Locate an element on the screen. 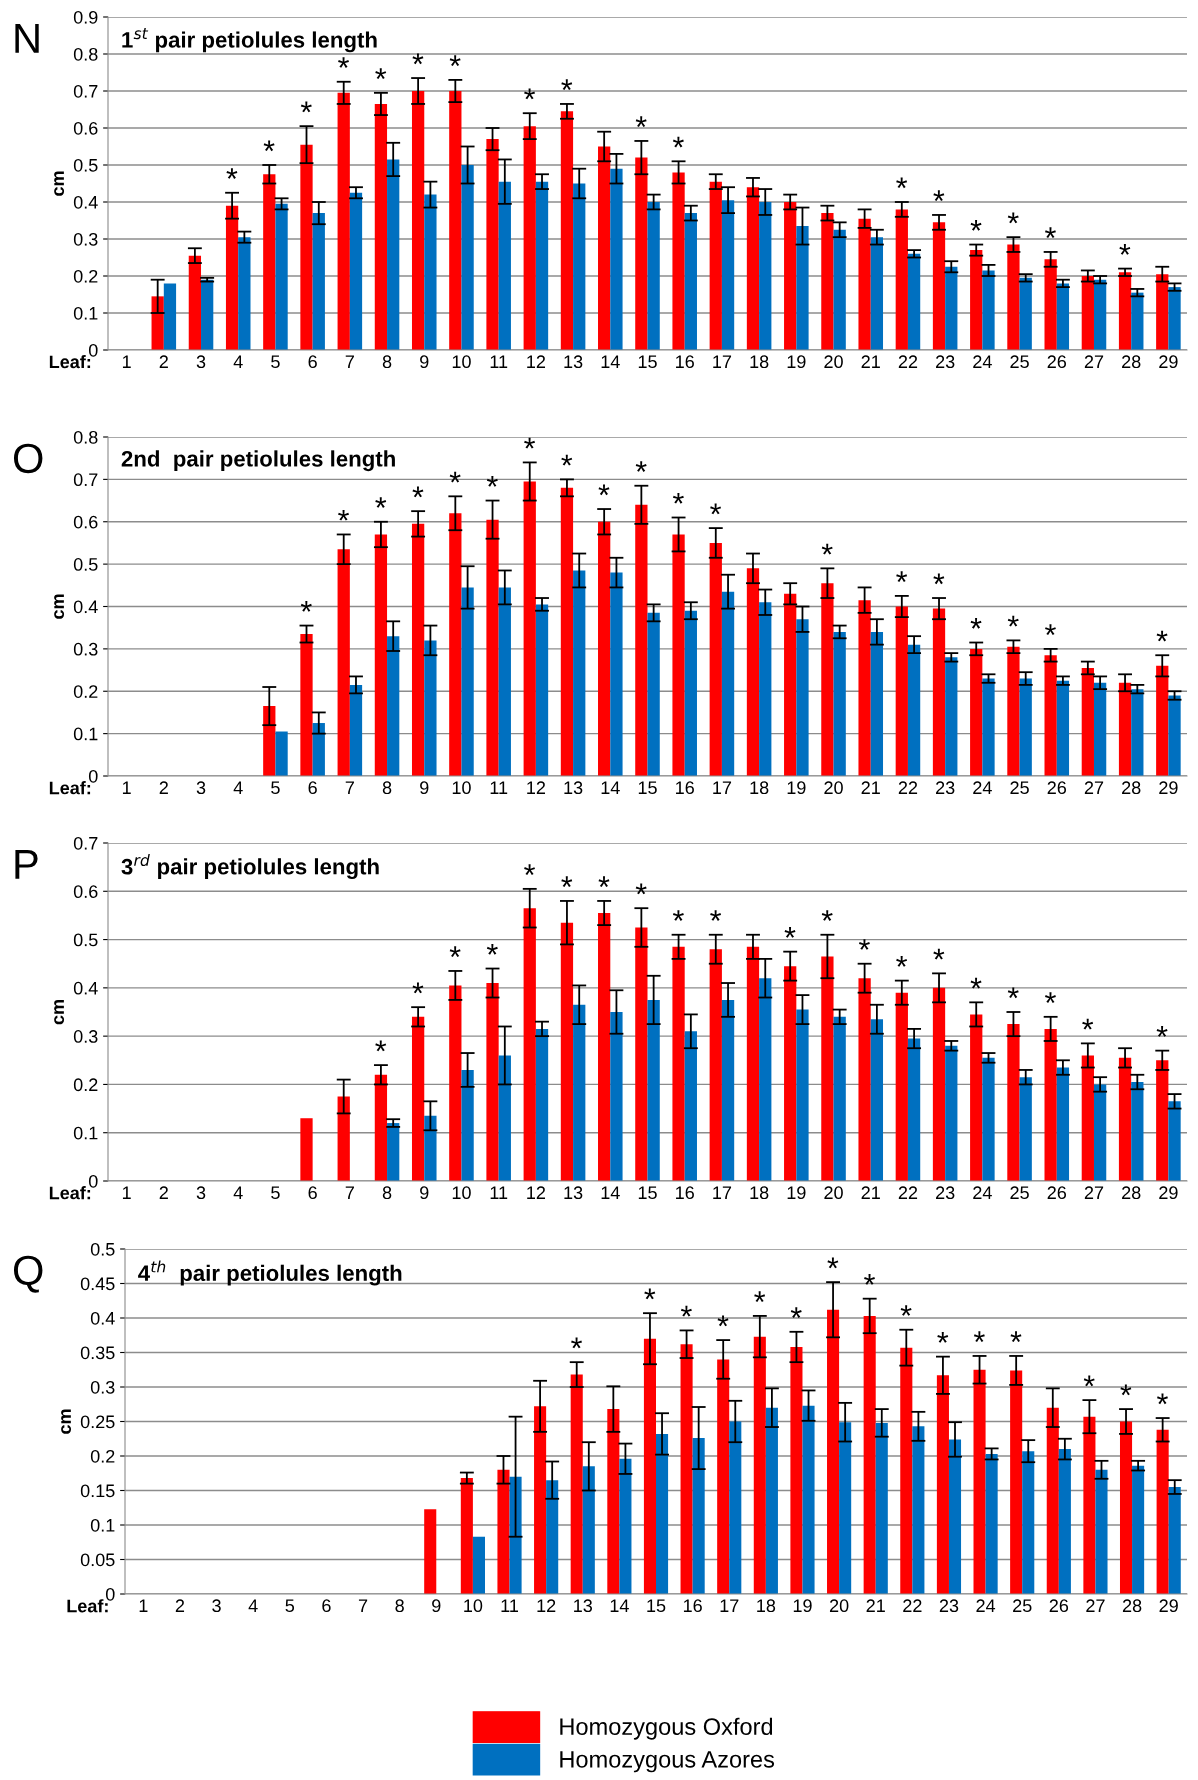 The width and height of the screenshot is (1198, 1780). y-tick-label: 0.3 is located at coordinates (85, 1036).